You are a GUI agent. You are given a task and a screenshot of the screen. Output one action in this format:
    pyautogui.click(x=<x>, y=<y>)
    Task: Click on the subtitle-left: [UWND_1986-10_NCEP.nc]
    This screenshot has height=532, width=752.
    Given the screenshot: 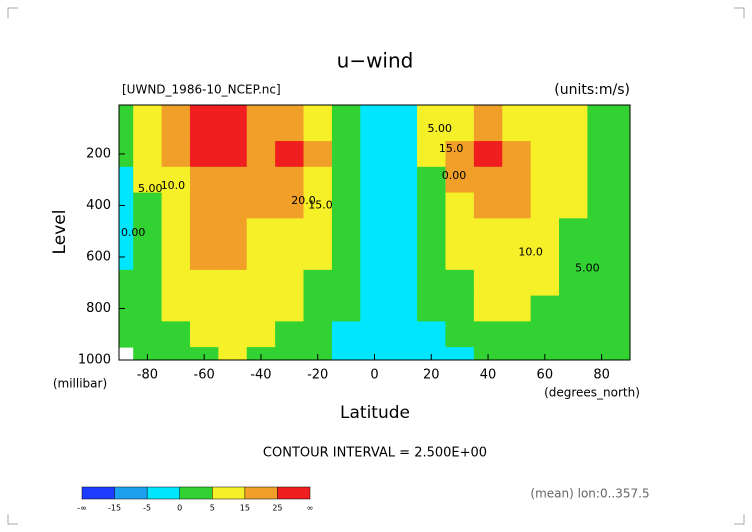 What is the action you would take?
    pyautogui.click(x=201, y=90)
    